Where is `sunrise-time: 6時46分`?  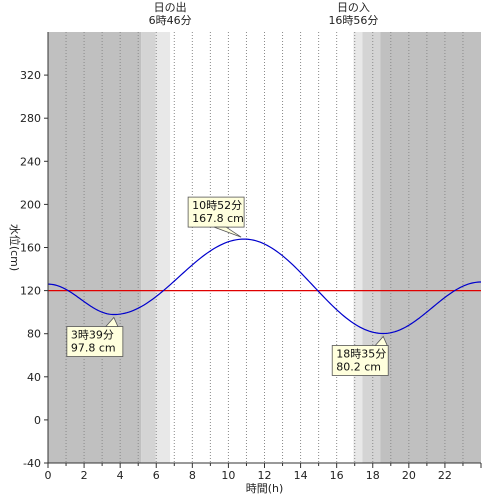 sunrise-time: 6時46分 is located at coordinates (170, 20).